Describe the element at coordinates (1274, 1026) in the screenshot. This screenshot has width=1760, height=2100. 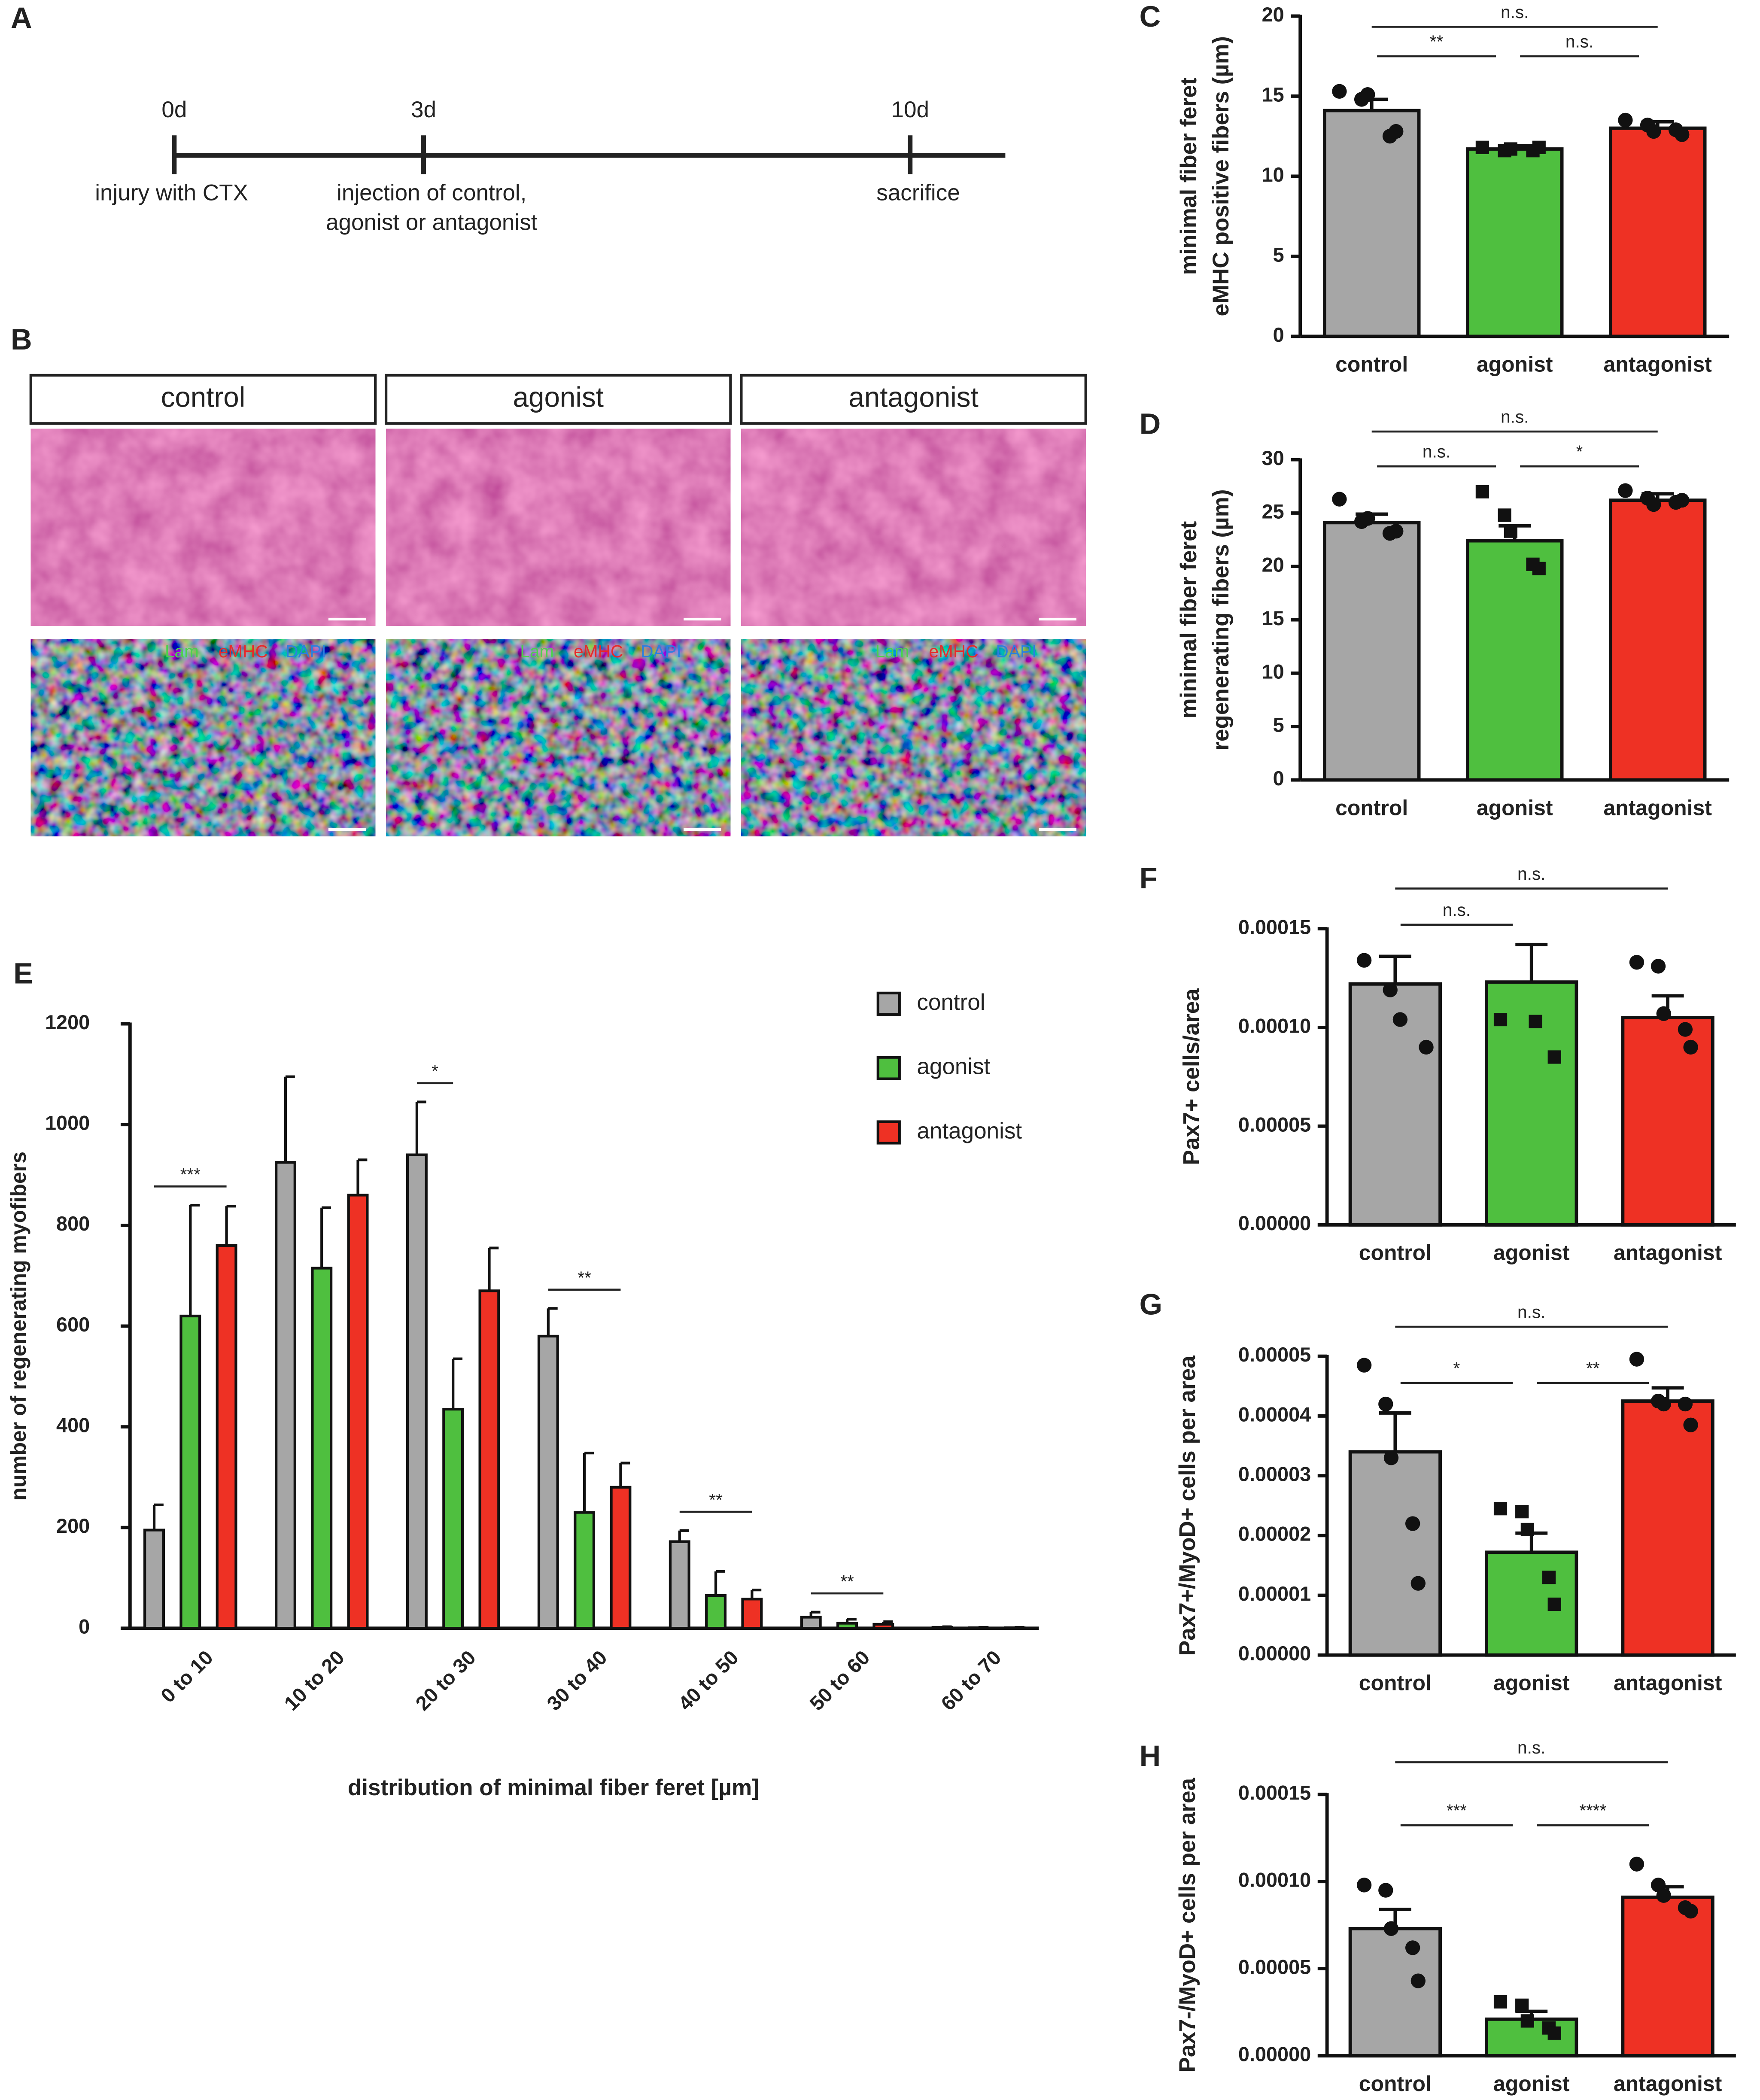
I see `y-tick-label: 0.00010` at that location.